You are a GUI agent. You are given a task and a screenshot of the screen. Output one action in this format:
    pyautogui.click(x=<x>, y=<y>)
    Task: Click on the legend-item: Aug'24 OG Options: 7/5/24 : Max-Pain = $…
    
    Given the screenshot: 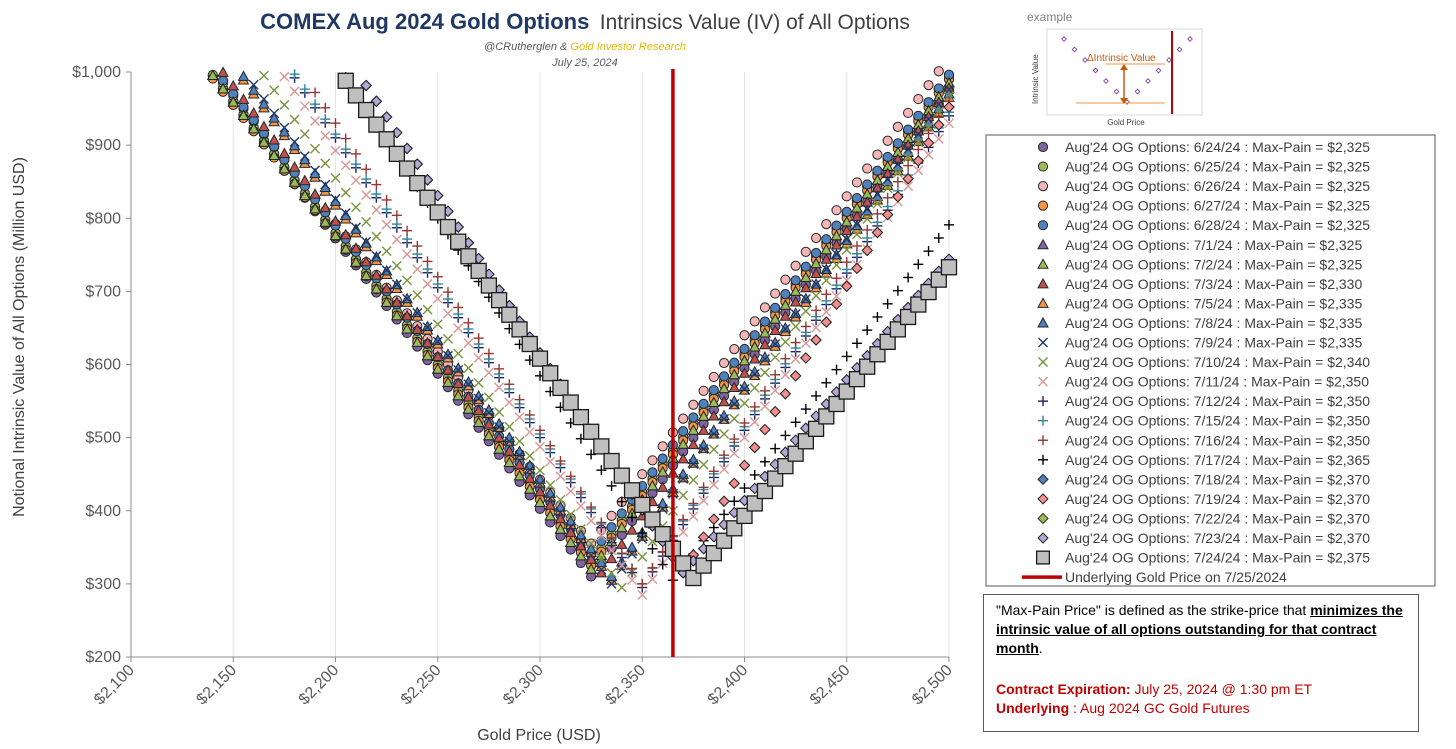 What is the action you would take?
    pyautogui.click(x=1199, y=303)
    